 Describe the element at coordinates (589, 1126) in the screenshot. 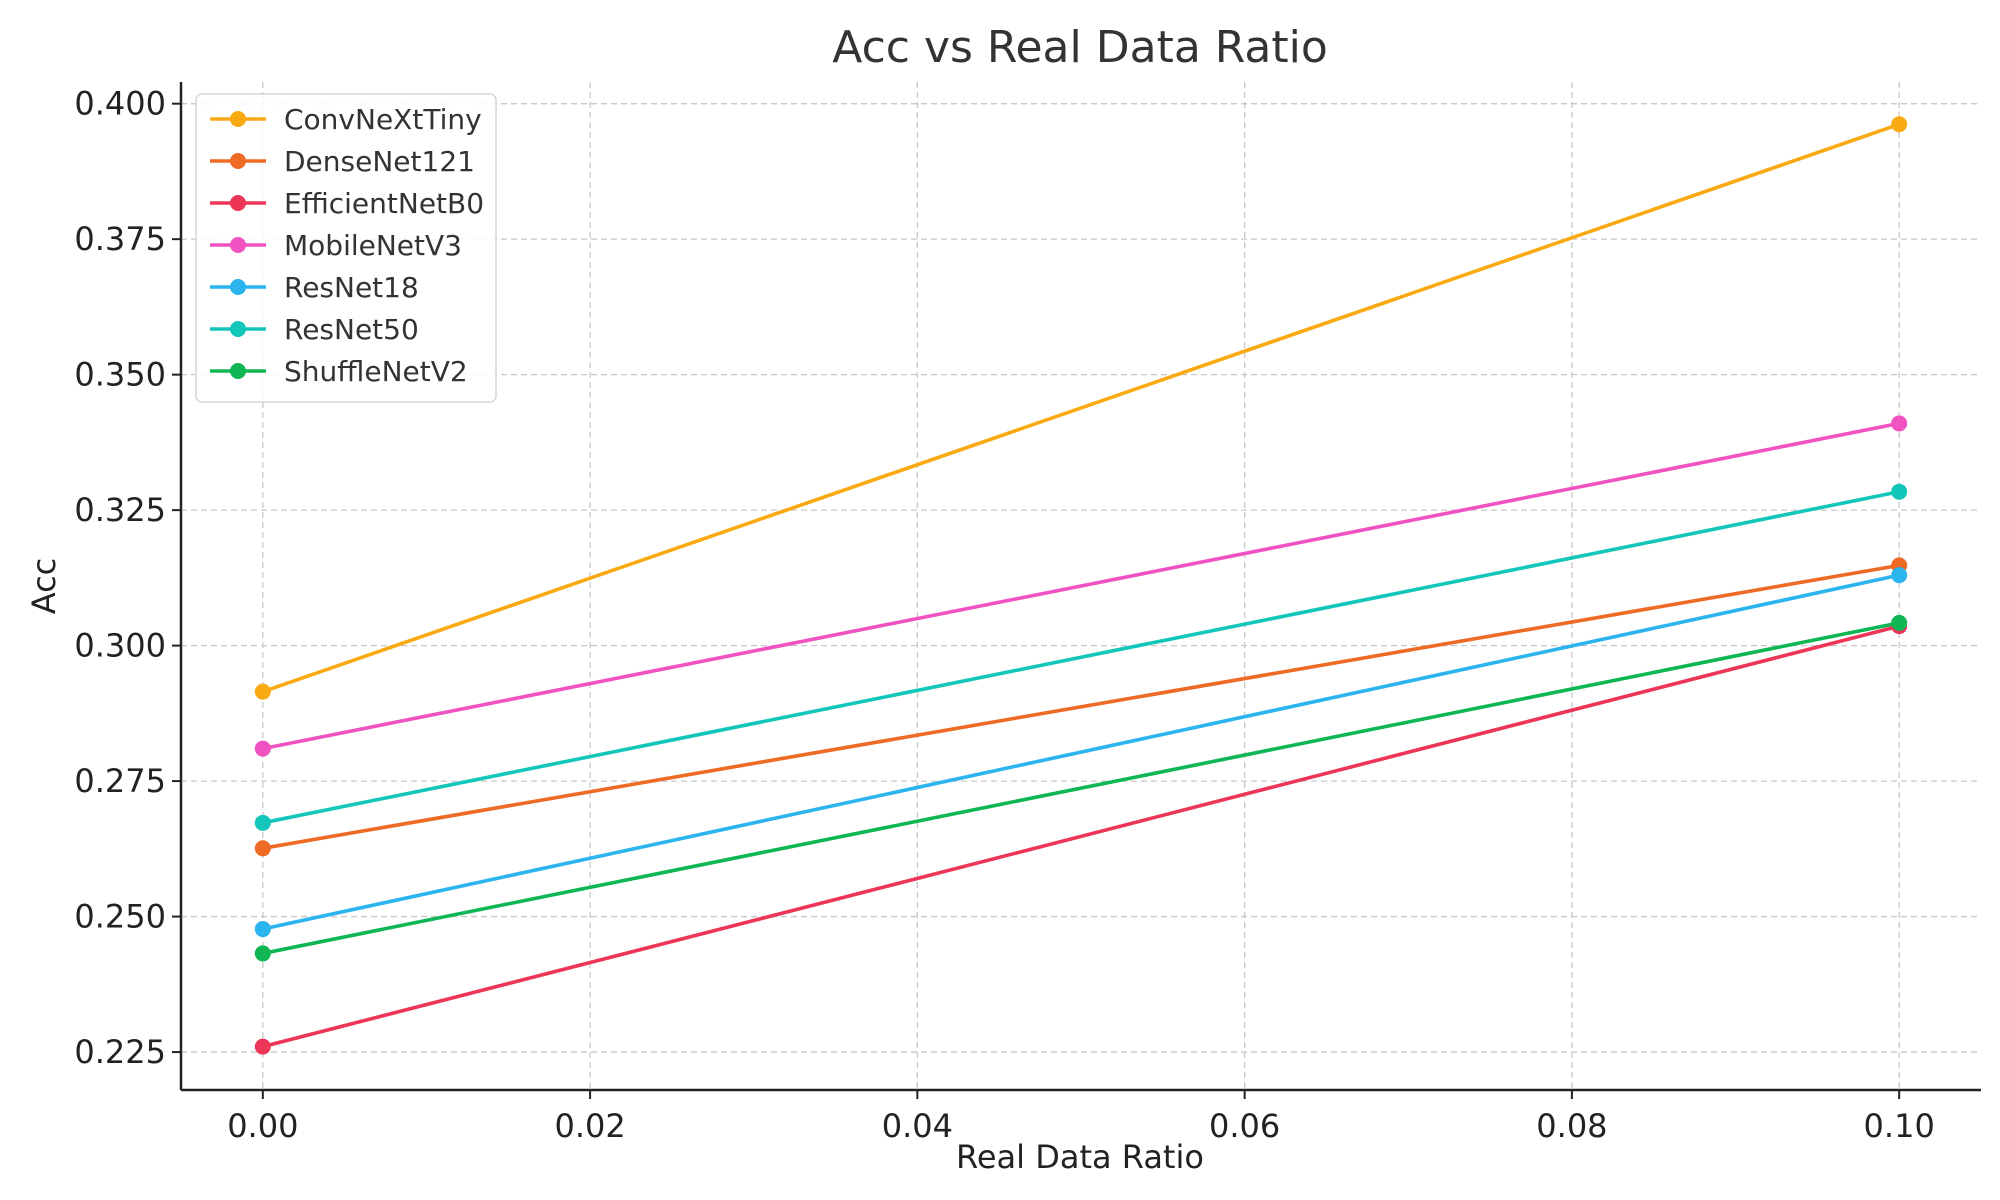

I see `x-tick-label: 0.02` at that location.